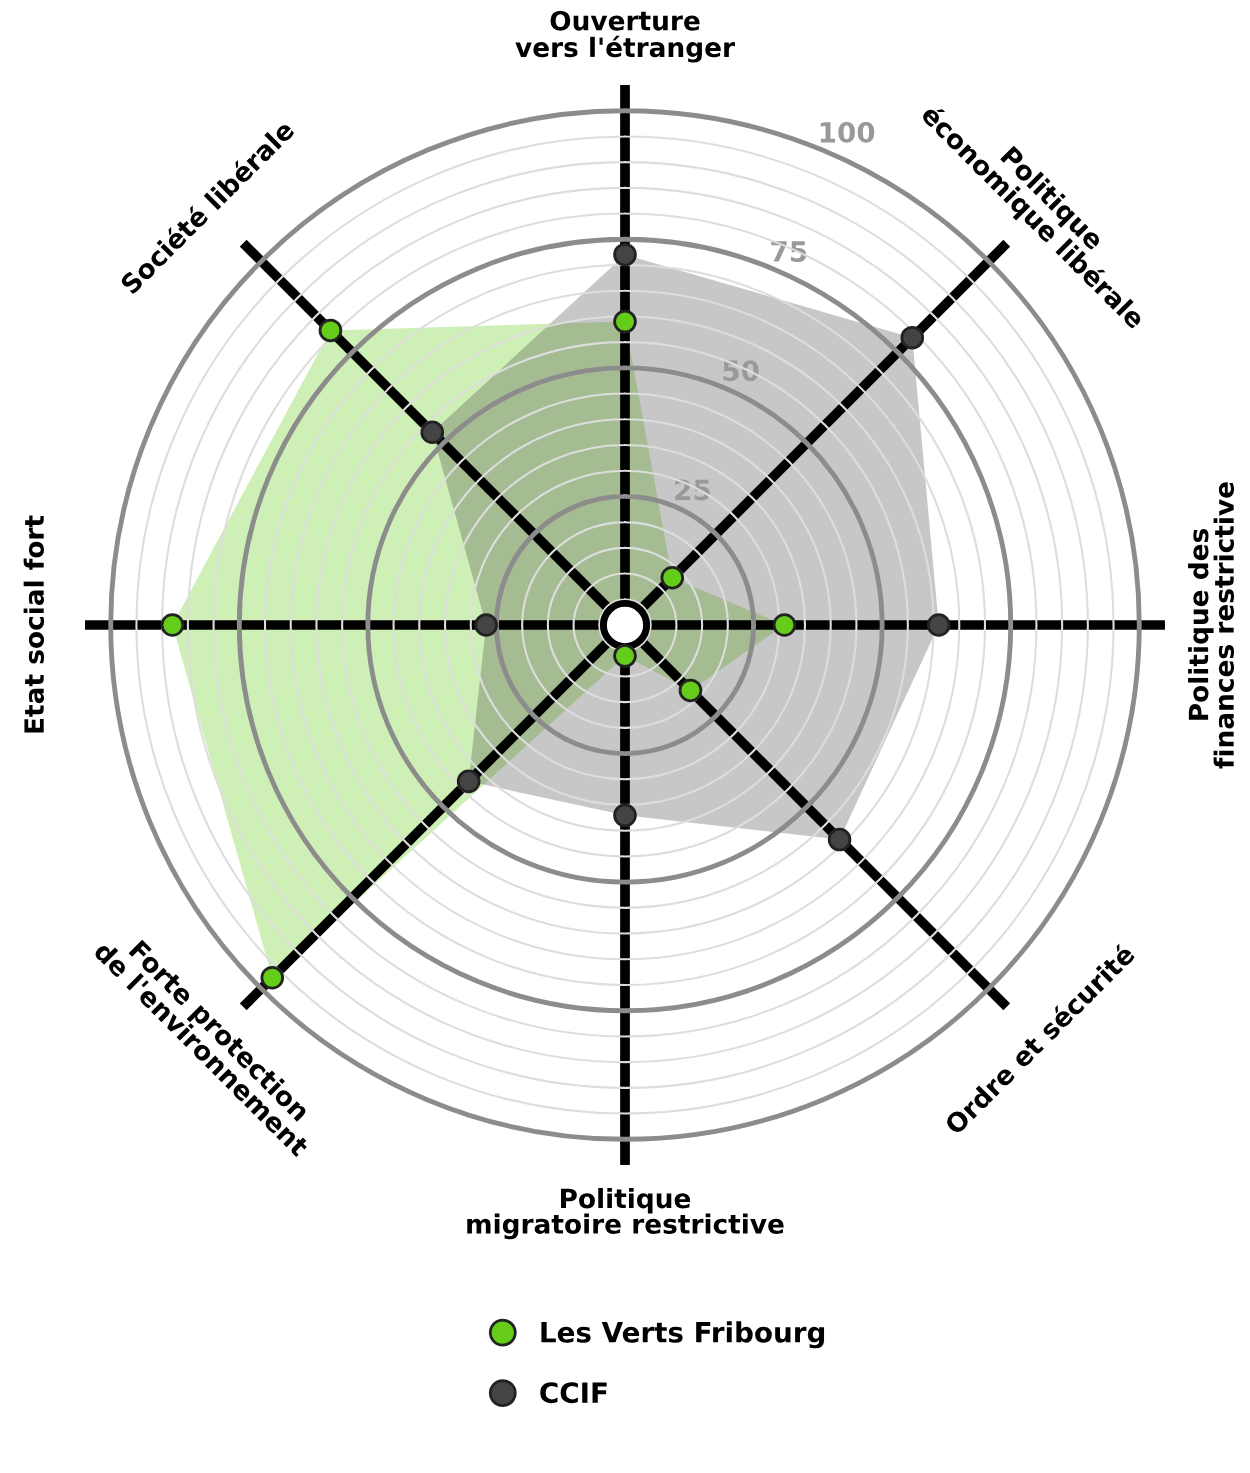 The width and height of the screenshot is (1250, 1473). What do you see at coordinates (573, 1393) in the screenshot?
I see `legend-label: CCIF` at bounding box center [573, 1393].